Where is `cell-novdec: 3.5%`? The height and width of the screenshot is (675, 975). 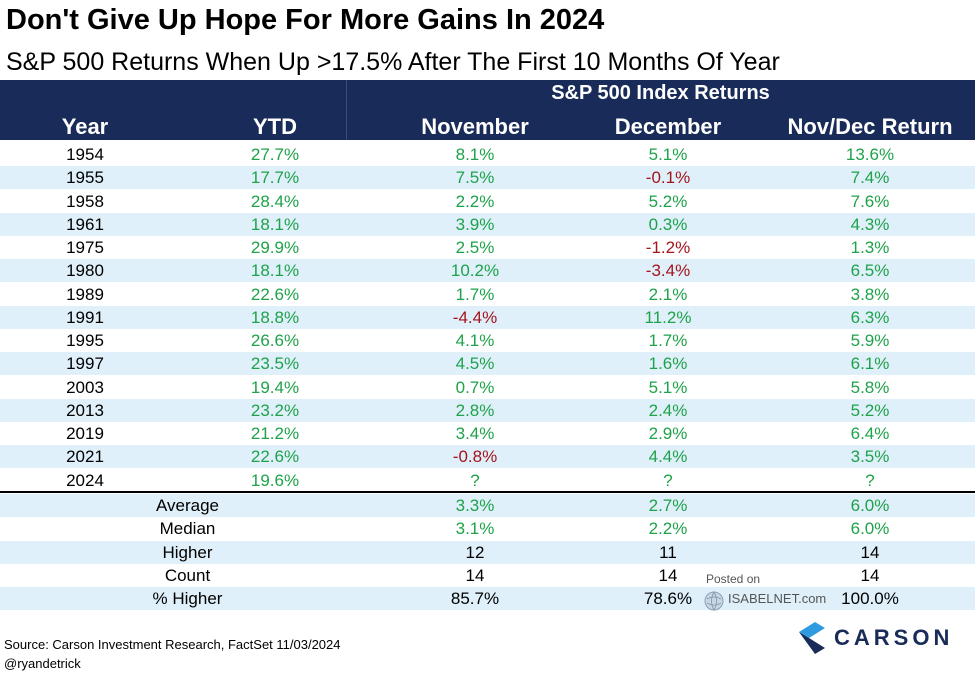
cell-novdec: 3.5% is located at coordinates (870, 457).